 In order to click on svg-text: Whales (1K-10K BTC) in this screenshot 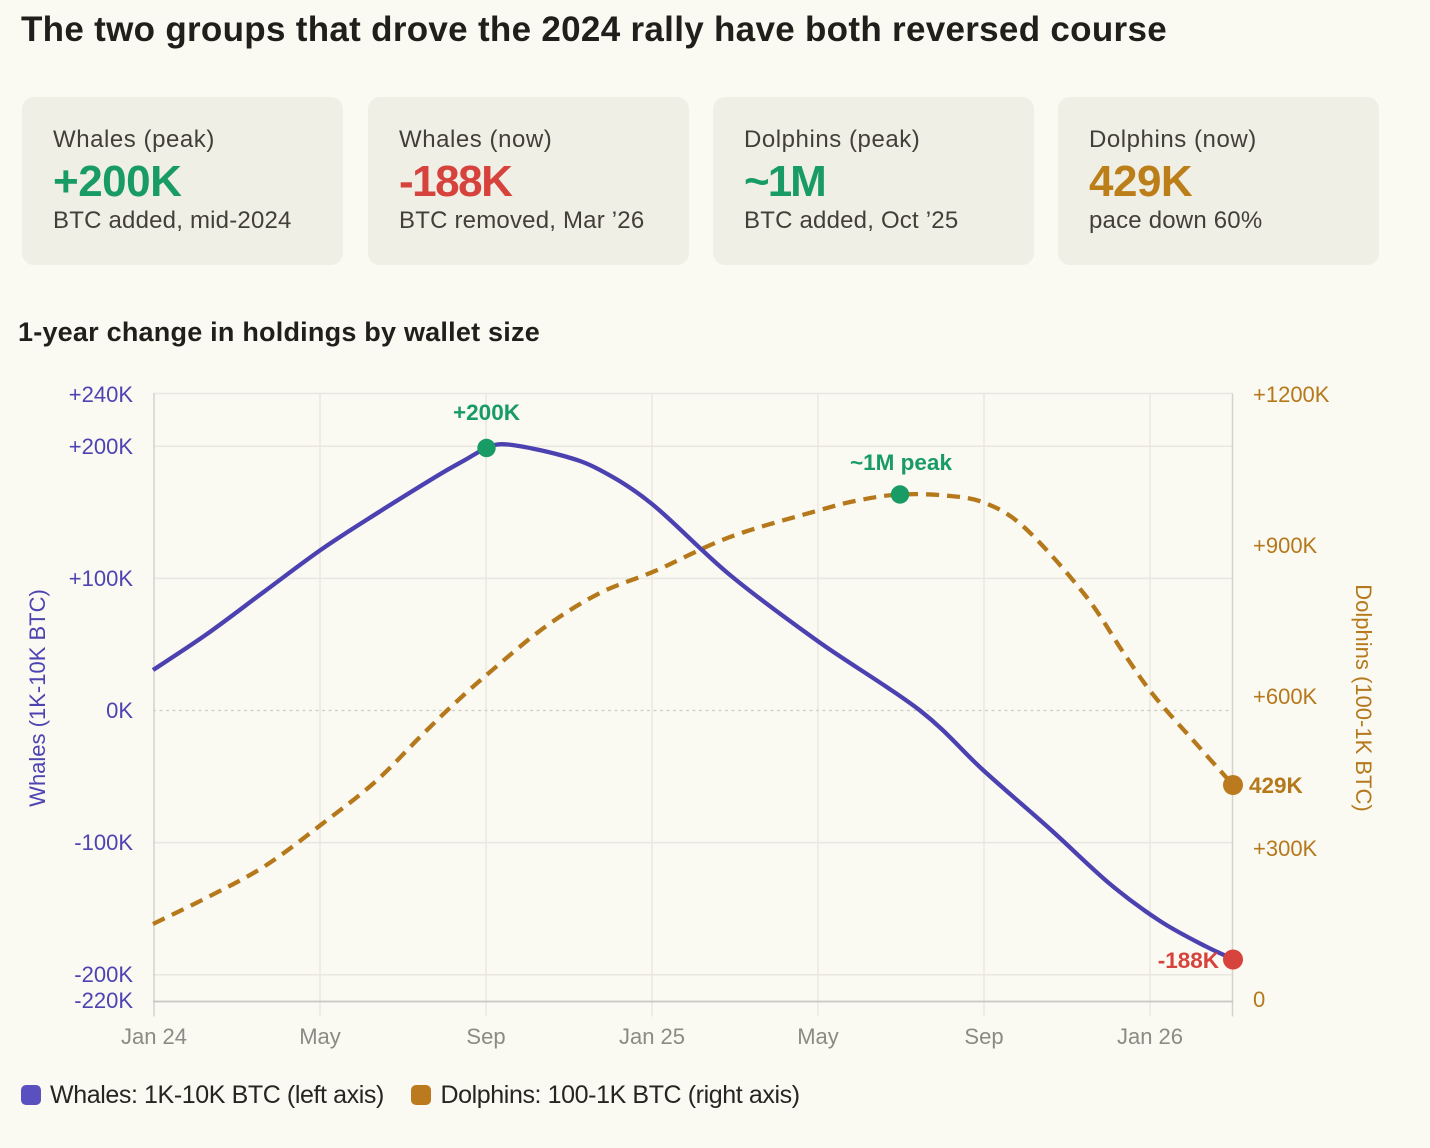, I will do `click(37, 698)`.